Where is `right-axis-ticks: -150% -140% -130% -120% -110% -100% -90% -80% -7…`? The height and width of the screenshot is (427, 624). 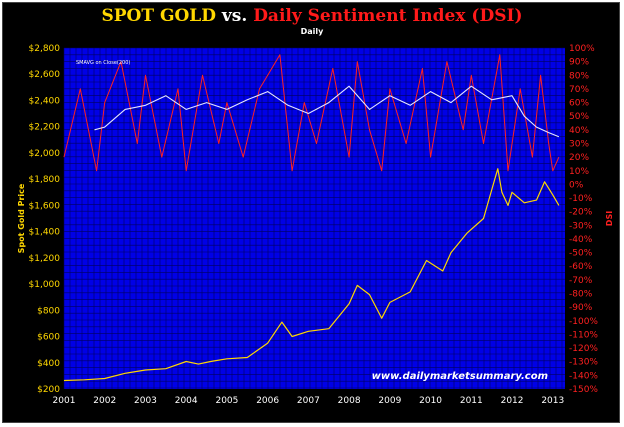
right-axis-ticks: -150% -140% -130% -120% -110% -100% -90% -80% -7… is located at coordinates (583, 219).